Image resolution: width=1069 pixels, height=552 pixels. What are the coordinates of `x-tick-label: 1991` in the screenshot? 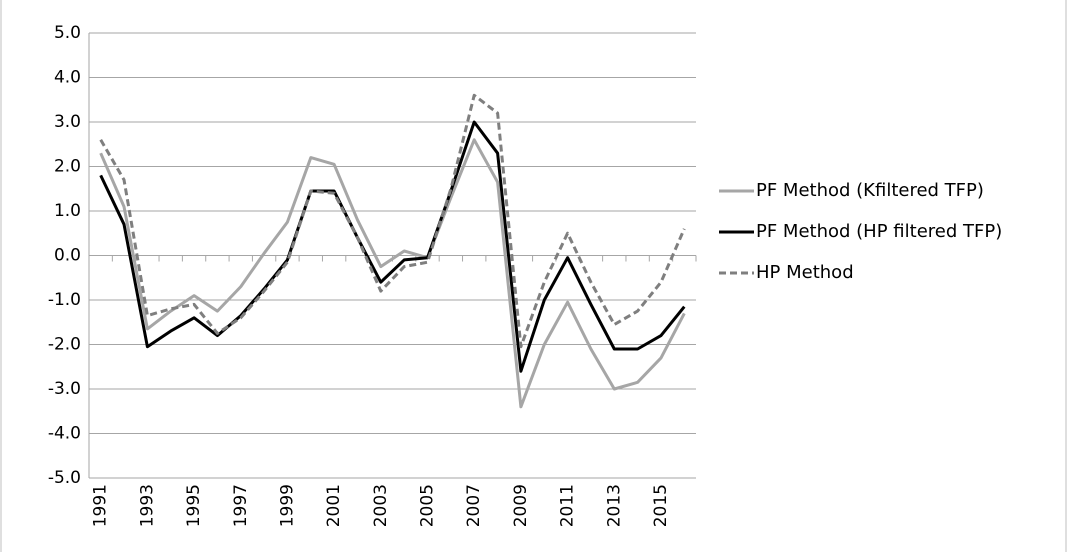 It's located at (101, 505).